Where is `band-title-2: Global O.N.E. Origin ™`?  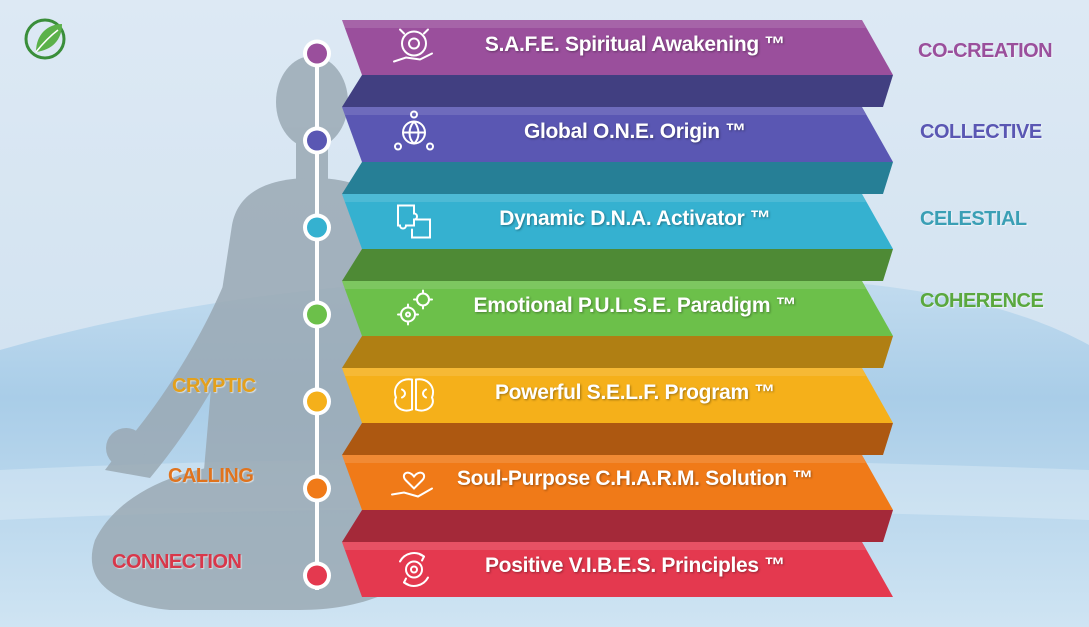
band-title-2: Global O.N.E. Origin ™ is located at coordinates (635, 131).